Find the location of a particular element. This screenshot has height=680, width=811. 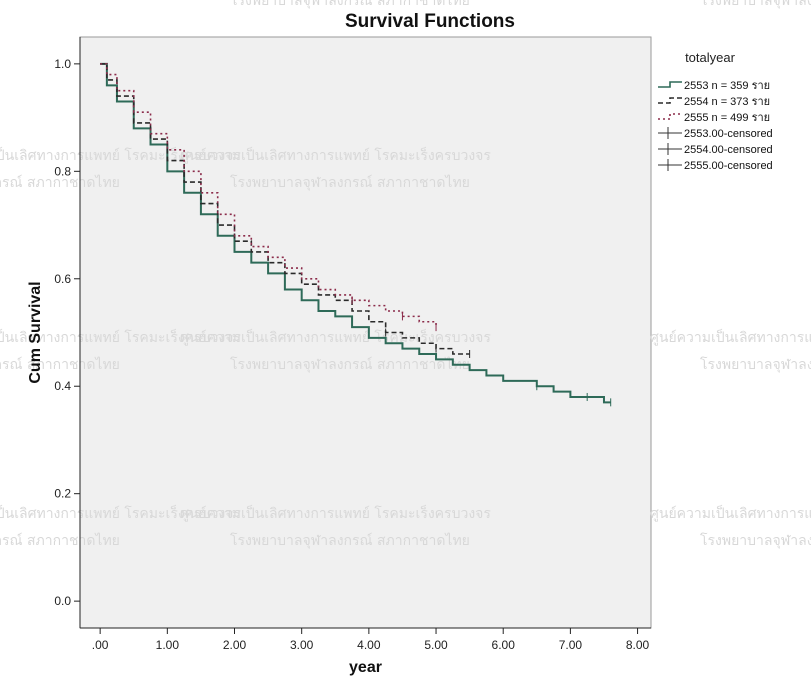

y-tick-label: 1.0 is located at coordinates (62, 64).